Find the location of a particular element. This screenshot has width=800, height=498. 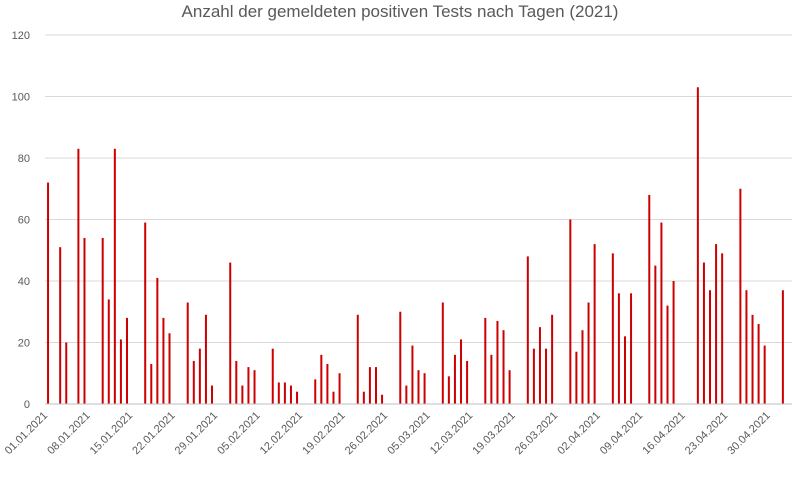

x-tick-label: 12.02.2021 is located at coordinates (281, 433).